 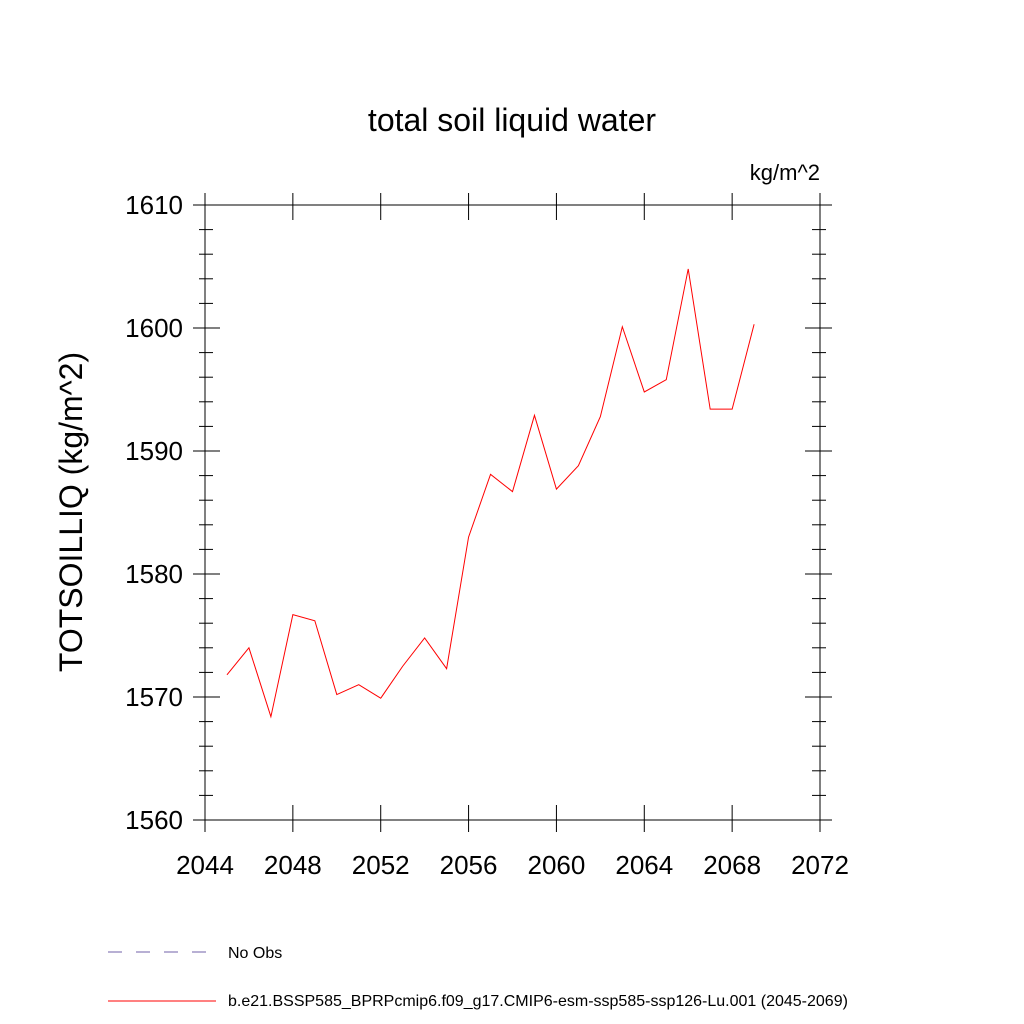 What do you see at coordinates (154, 451) in the screenshot?
I see `y-tick-label: 1590` at bounding box center [154, 451].